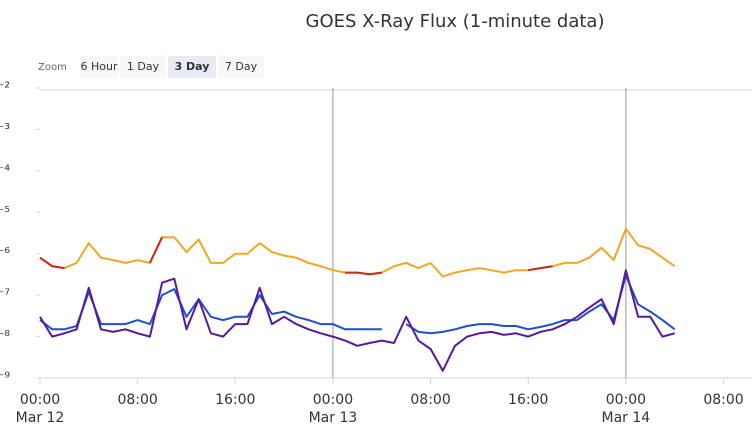 This screenshot has height=440, width=752. Describe the element at coordinates (5, 212) in the screenshot. I see `y-tick-label: 10⁻⁵` at that location.